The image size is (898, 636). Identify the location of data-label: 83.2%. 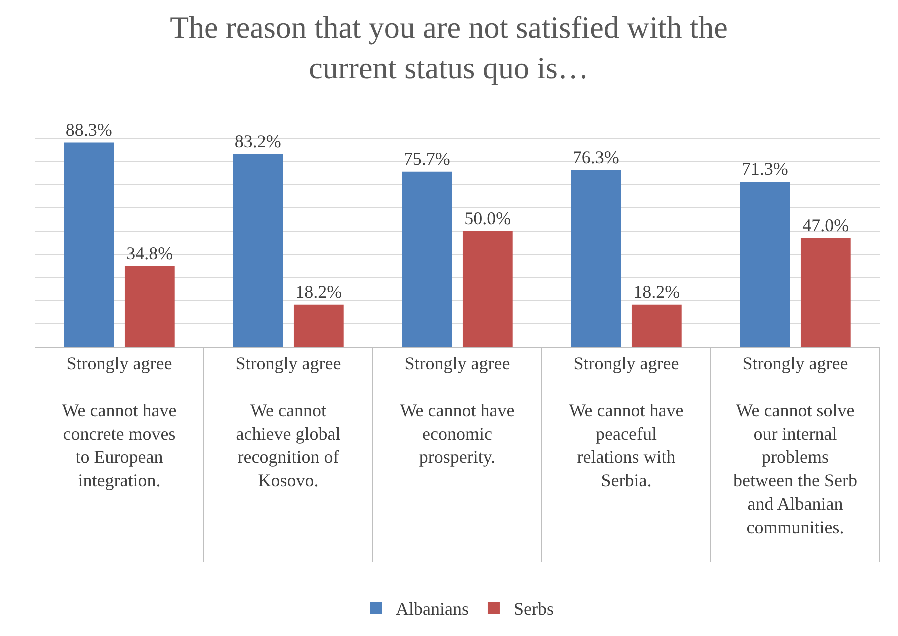
(258, 142).